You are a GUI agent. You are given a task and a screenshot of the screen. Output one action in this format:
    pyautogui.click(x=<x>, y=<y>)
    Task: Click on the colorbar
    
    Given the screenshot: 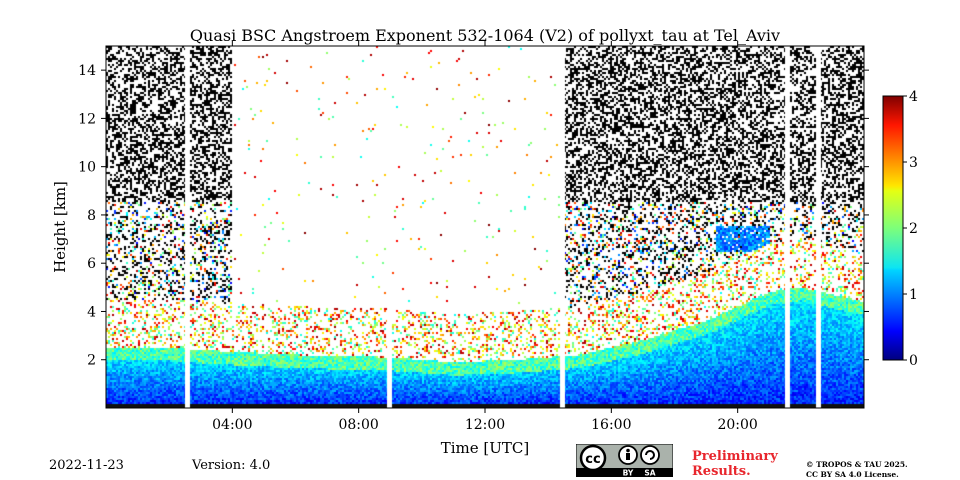 What is the action you would take?
    pyautogui.click(x=893, y=228)
    